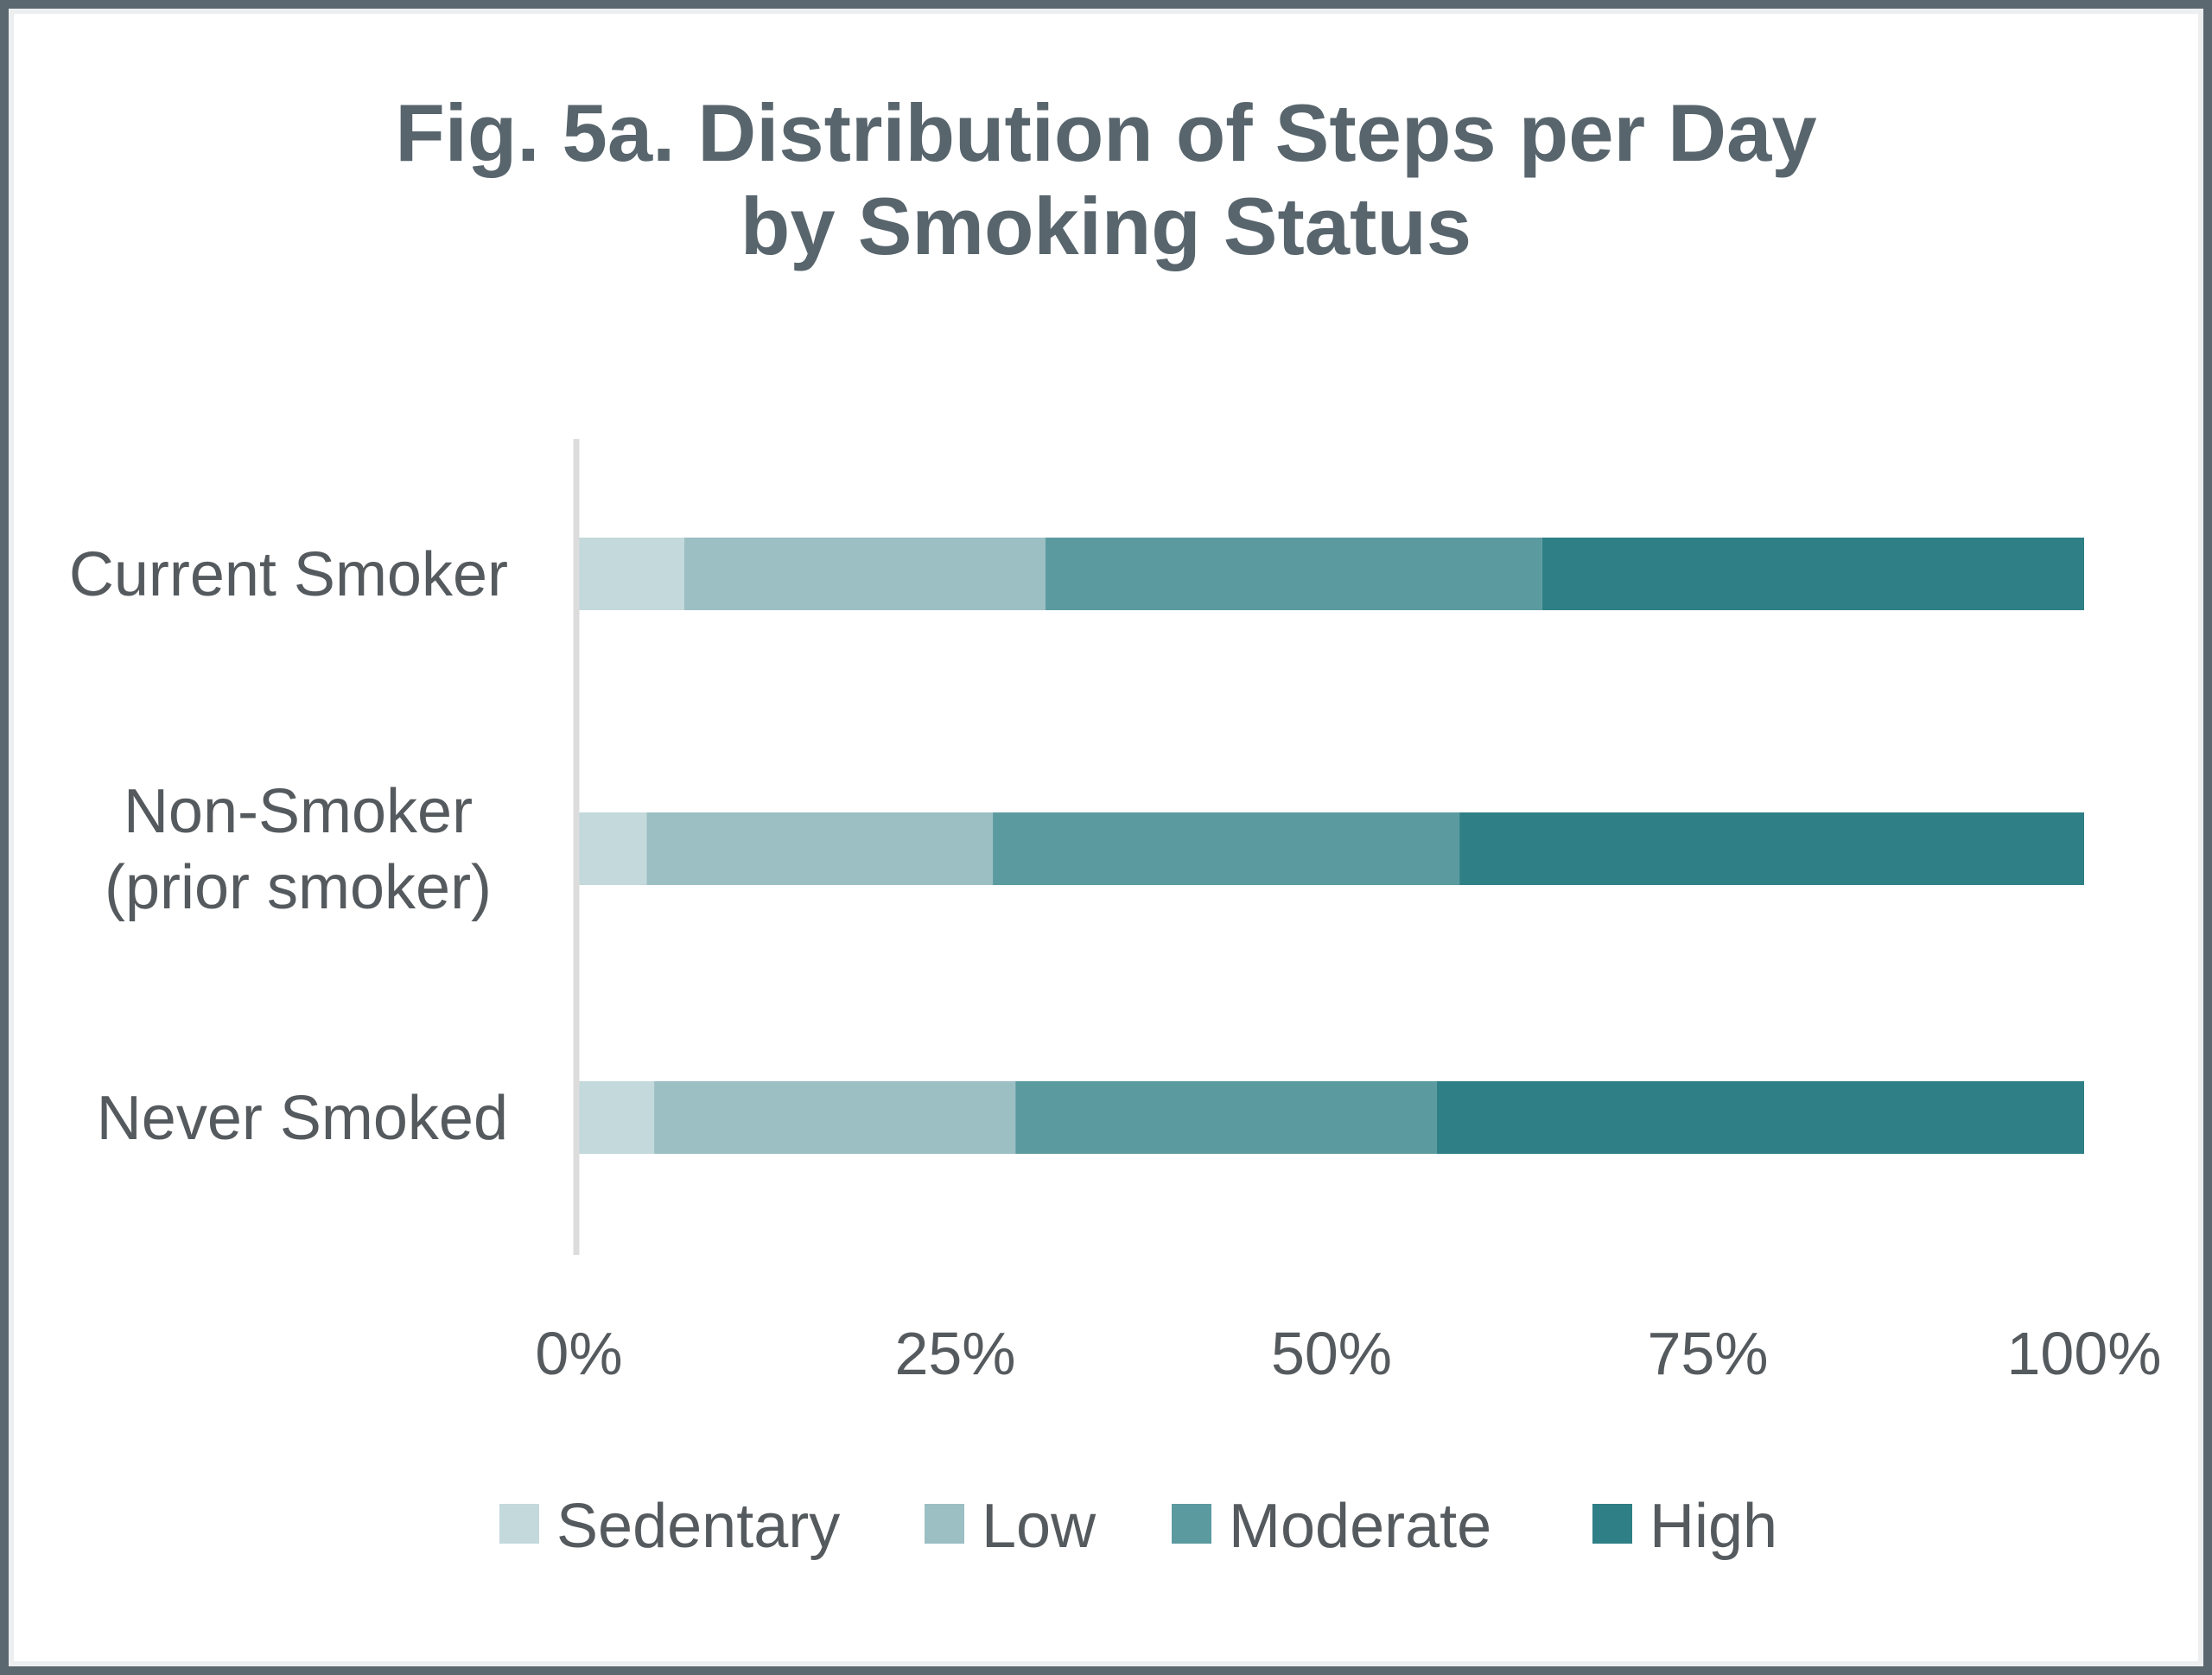  Describe the element at coordinates (1106, 132) in the screenshot. I see `chart-title-line-1: Fig. 5a. Distribution of Steps per Day` at that location.